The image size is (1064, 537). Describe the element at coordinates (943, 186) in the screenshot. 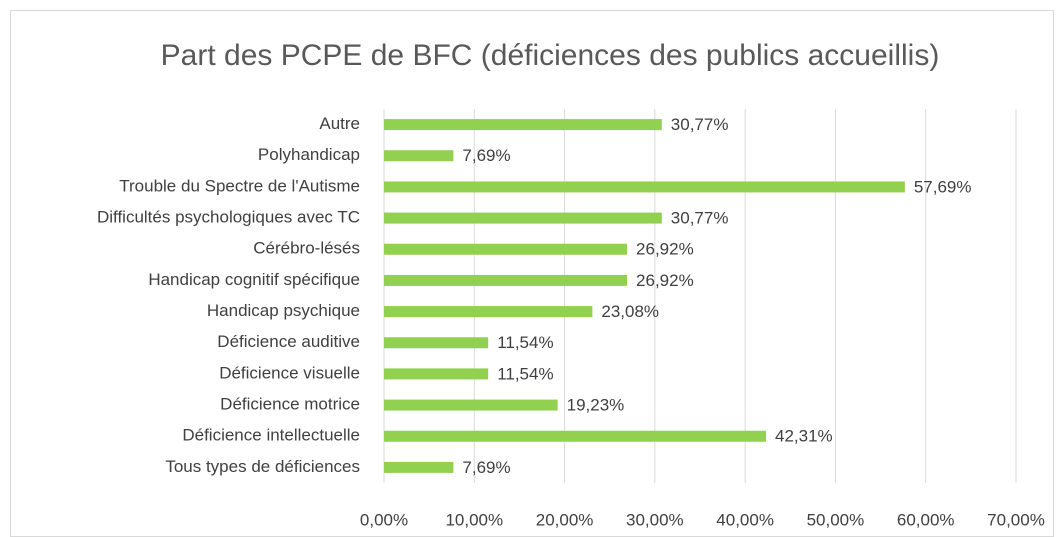

I see `data-label: 57,69%` at that location.